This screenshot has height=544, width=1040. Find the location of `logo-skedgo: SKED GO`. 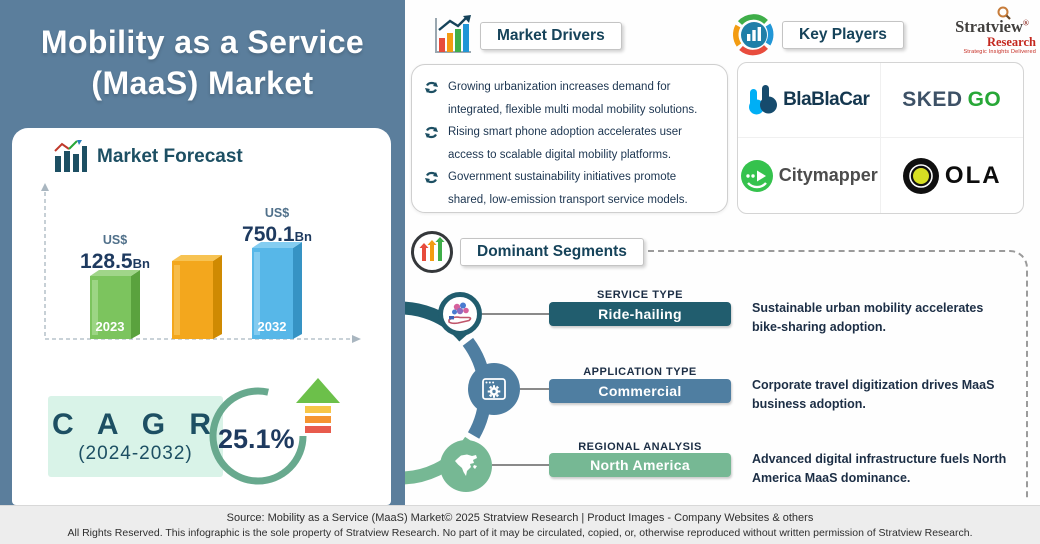

logo-skedgo: SKED GO is located at coordinates (951, 100).